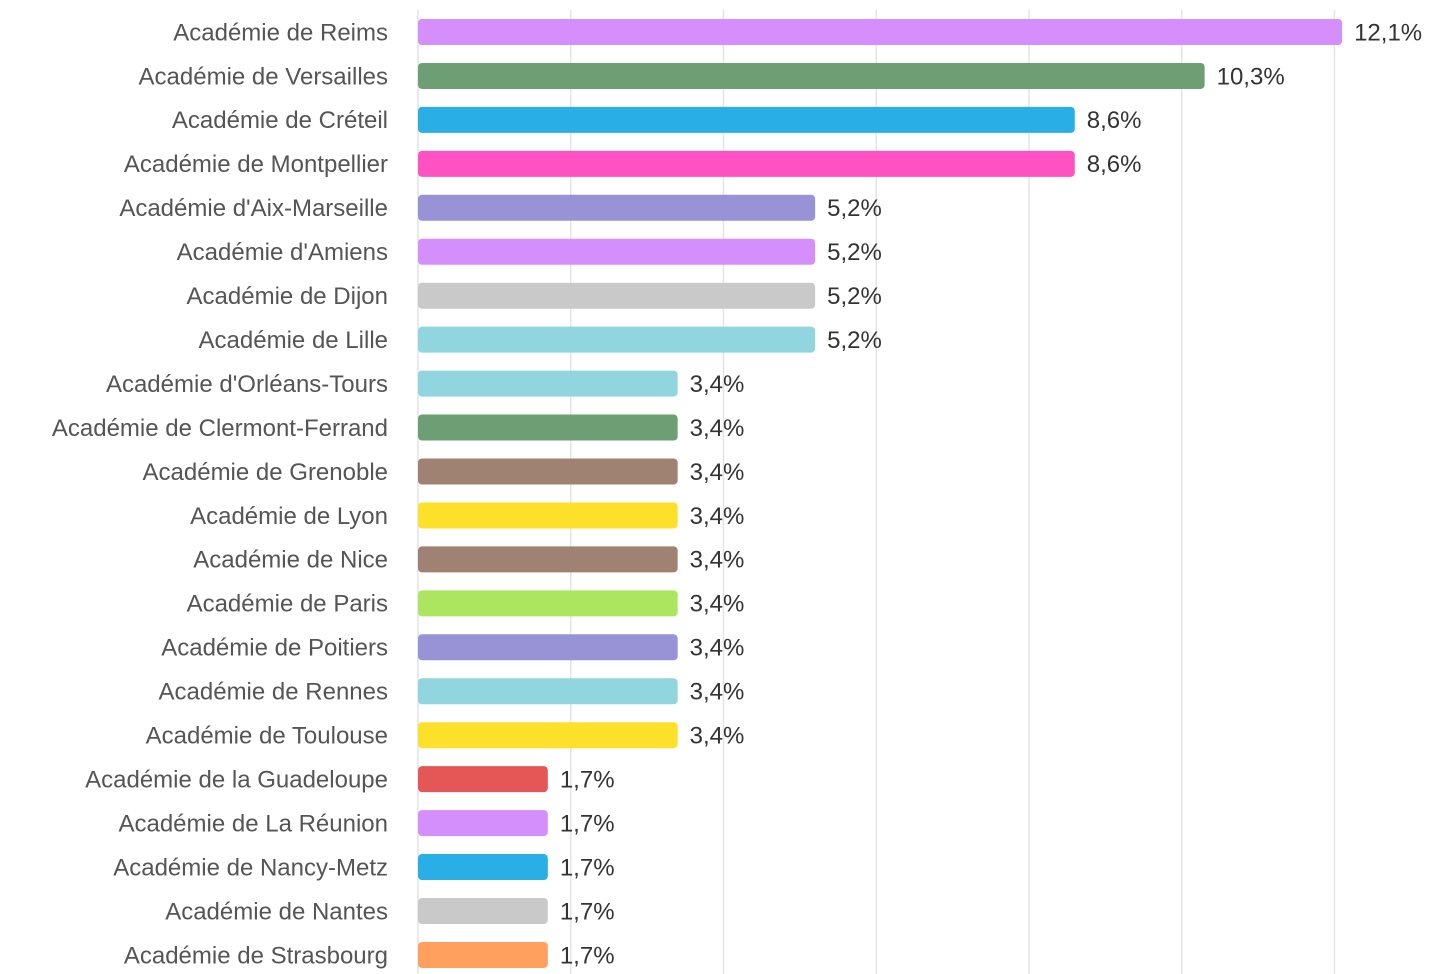  What do you see at coordinates (290, 560) in the screenshot?
I see `category-label: Académie de Nice` at bounding box center [290, 560].